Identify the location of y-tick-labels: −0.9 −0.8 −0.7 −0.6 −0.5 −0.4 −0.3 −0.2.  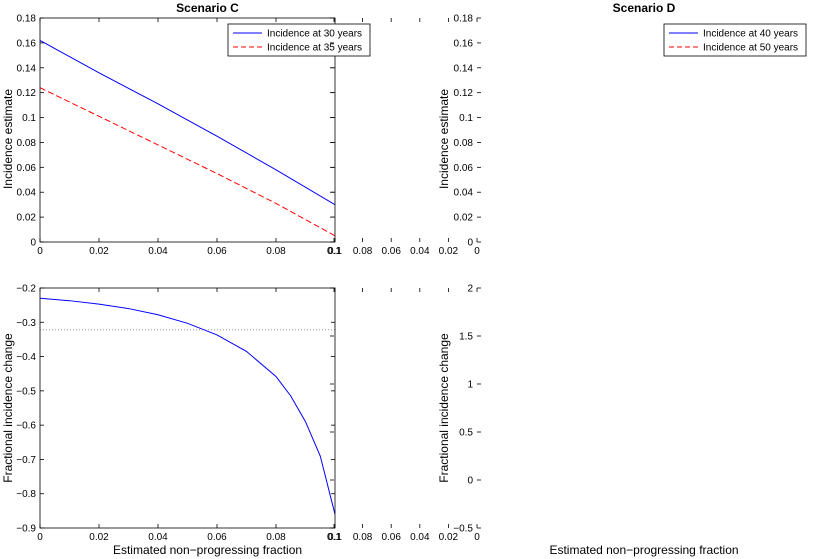
(26, 409).